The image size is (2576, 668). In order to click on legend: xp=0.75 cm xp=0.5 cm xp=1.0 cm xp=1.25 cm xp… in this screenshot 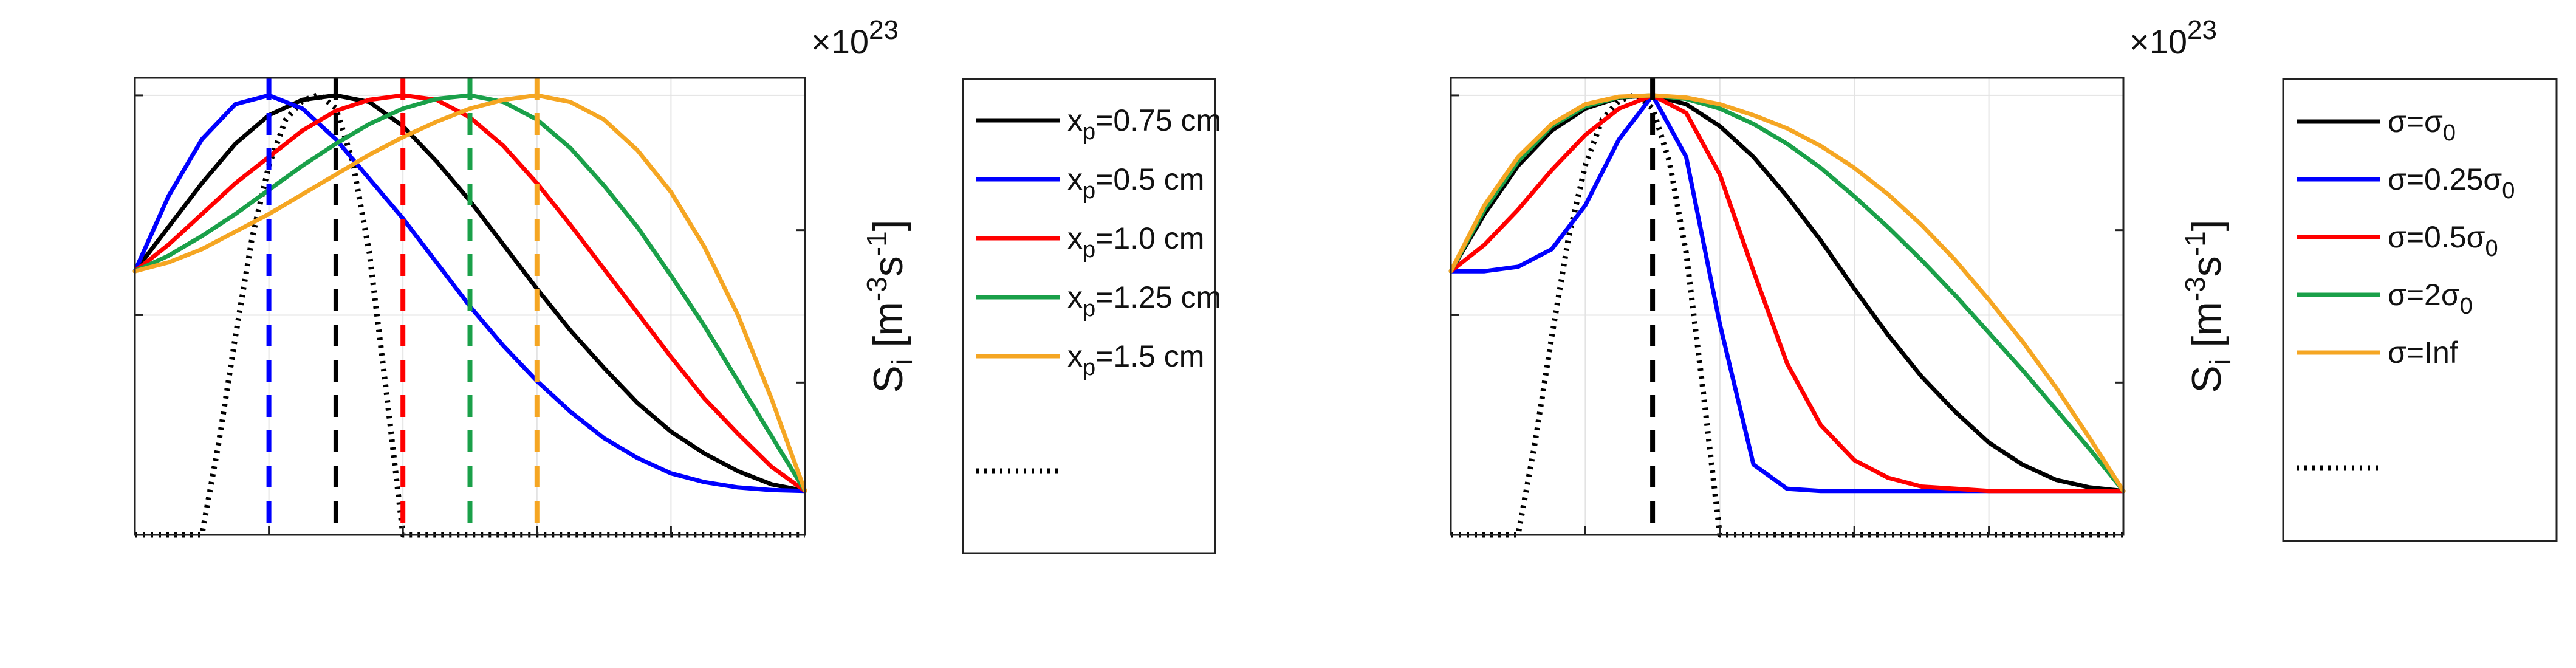, I will do `click(1091, 316)`.